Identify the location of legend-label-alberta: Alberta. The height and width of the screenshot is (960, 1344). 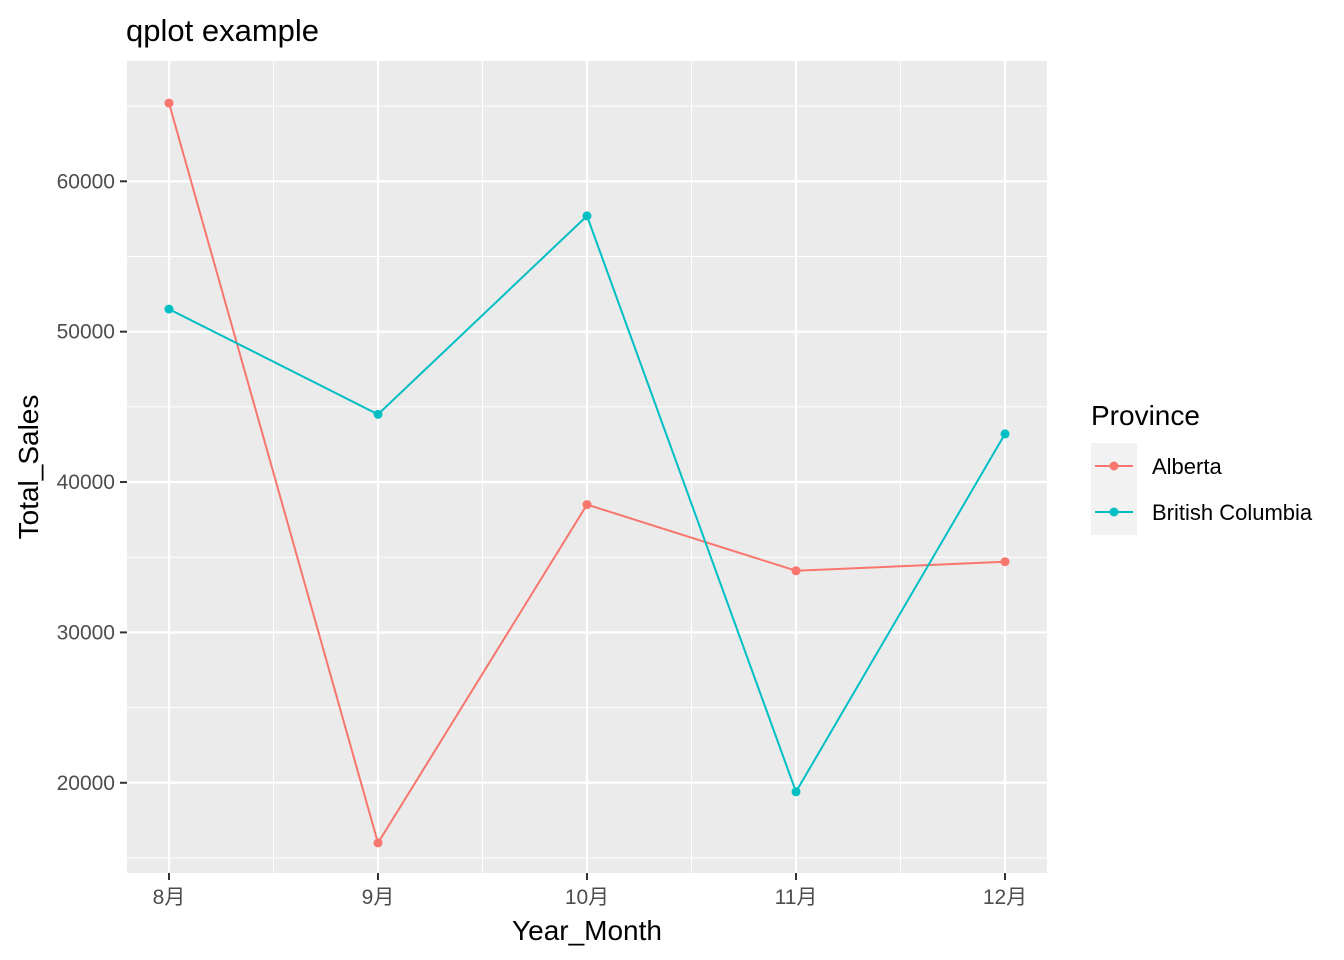
(1187, 466).